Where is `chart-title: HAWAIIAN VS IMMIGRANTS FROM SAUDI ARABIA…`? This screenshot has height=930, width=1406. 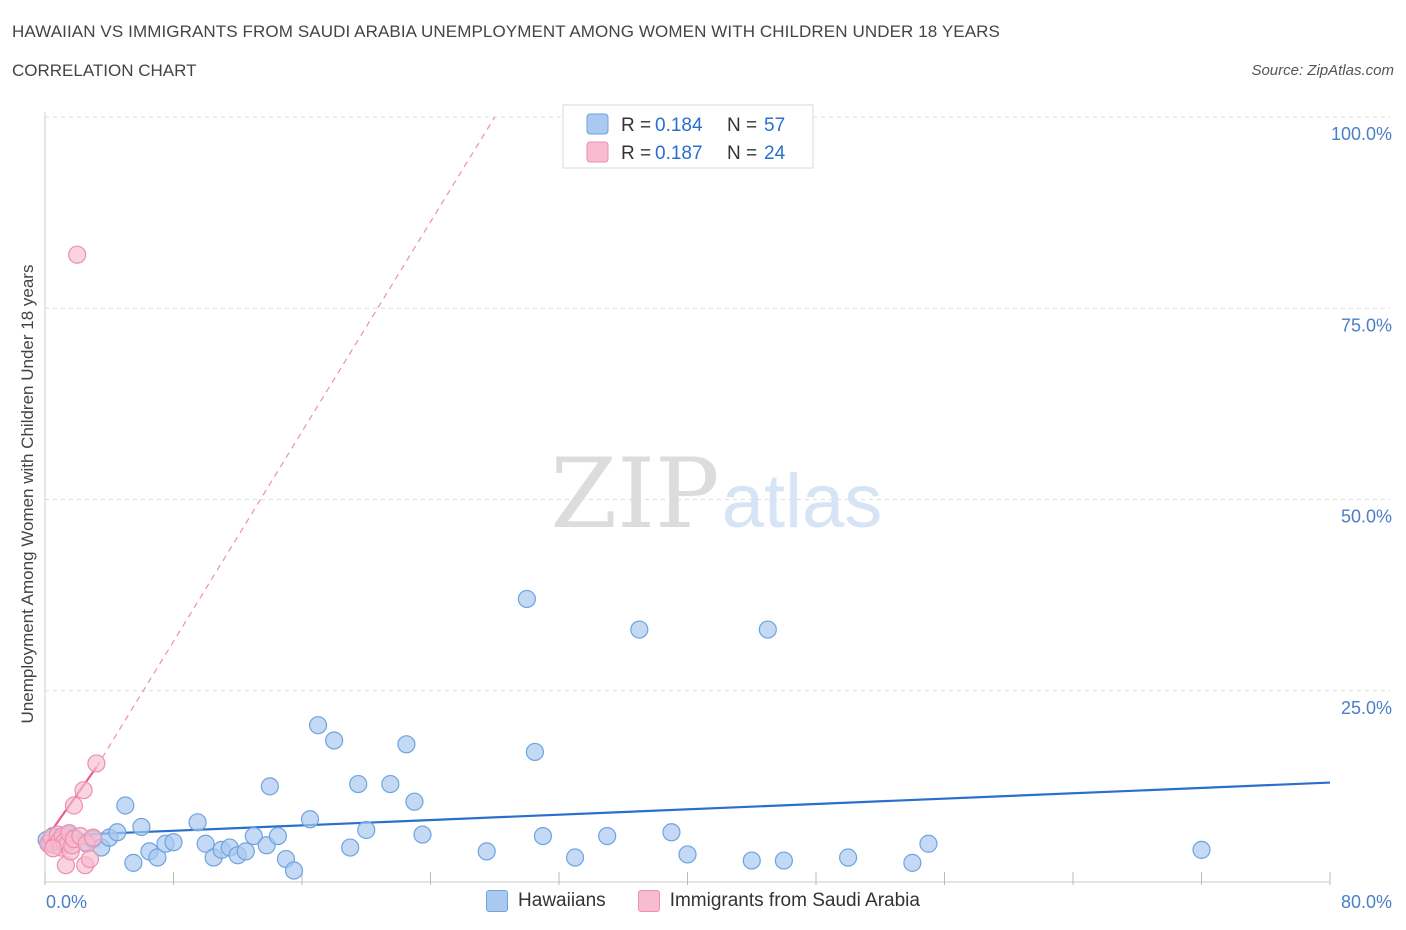 chart-title: HAWAIIAN VS IMMIGRANTS FROM SAUDI ARABIA… is located at coordinates (506, 31).